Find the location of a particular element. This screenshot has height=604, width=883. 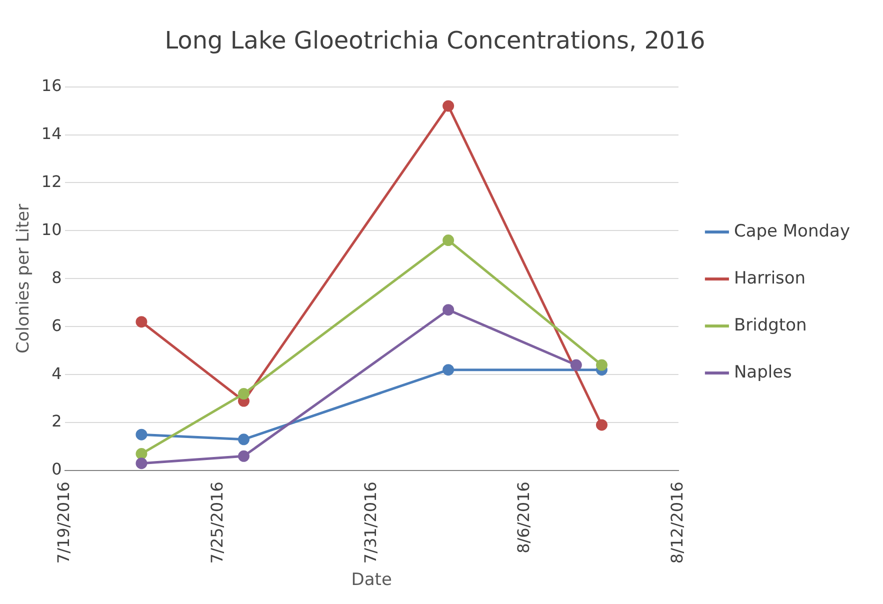

chart-title: Long Lake Gloeotrichia Concentrations, 2016 is located at coordinates (435, 40).